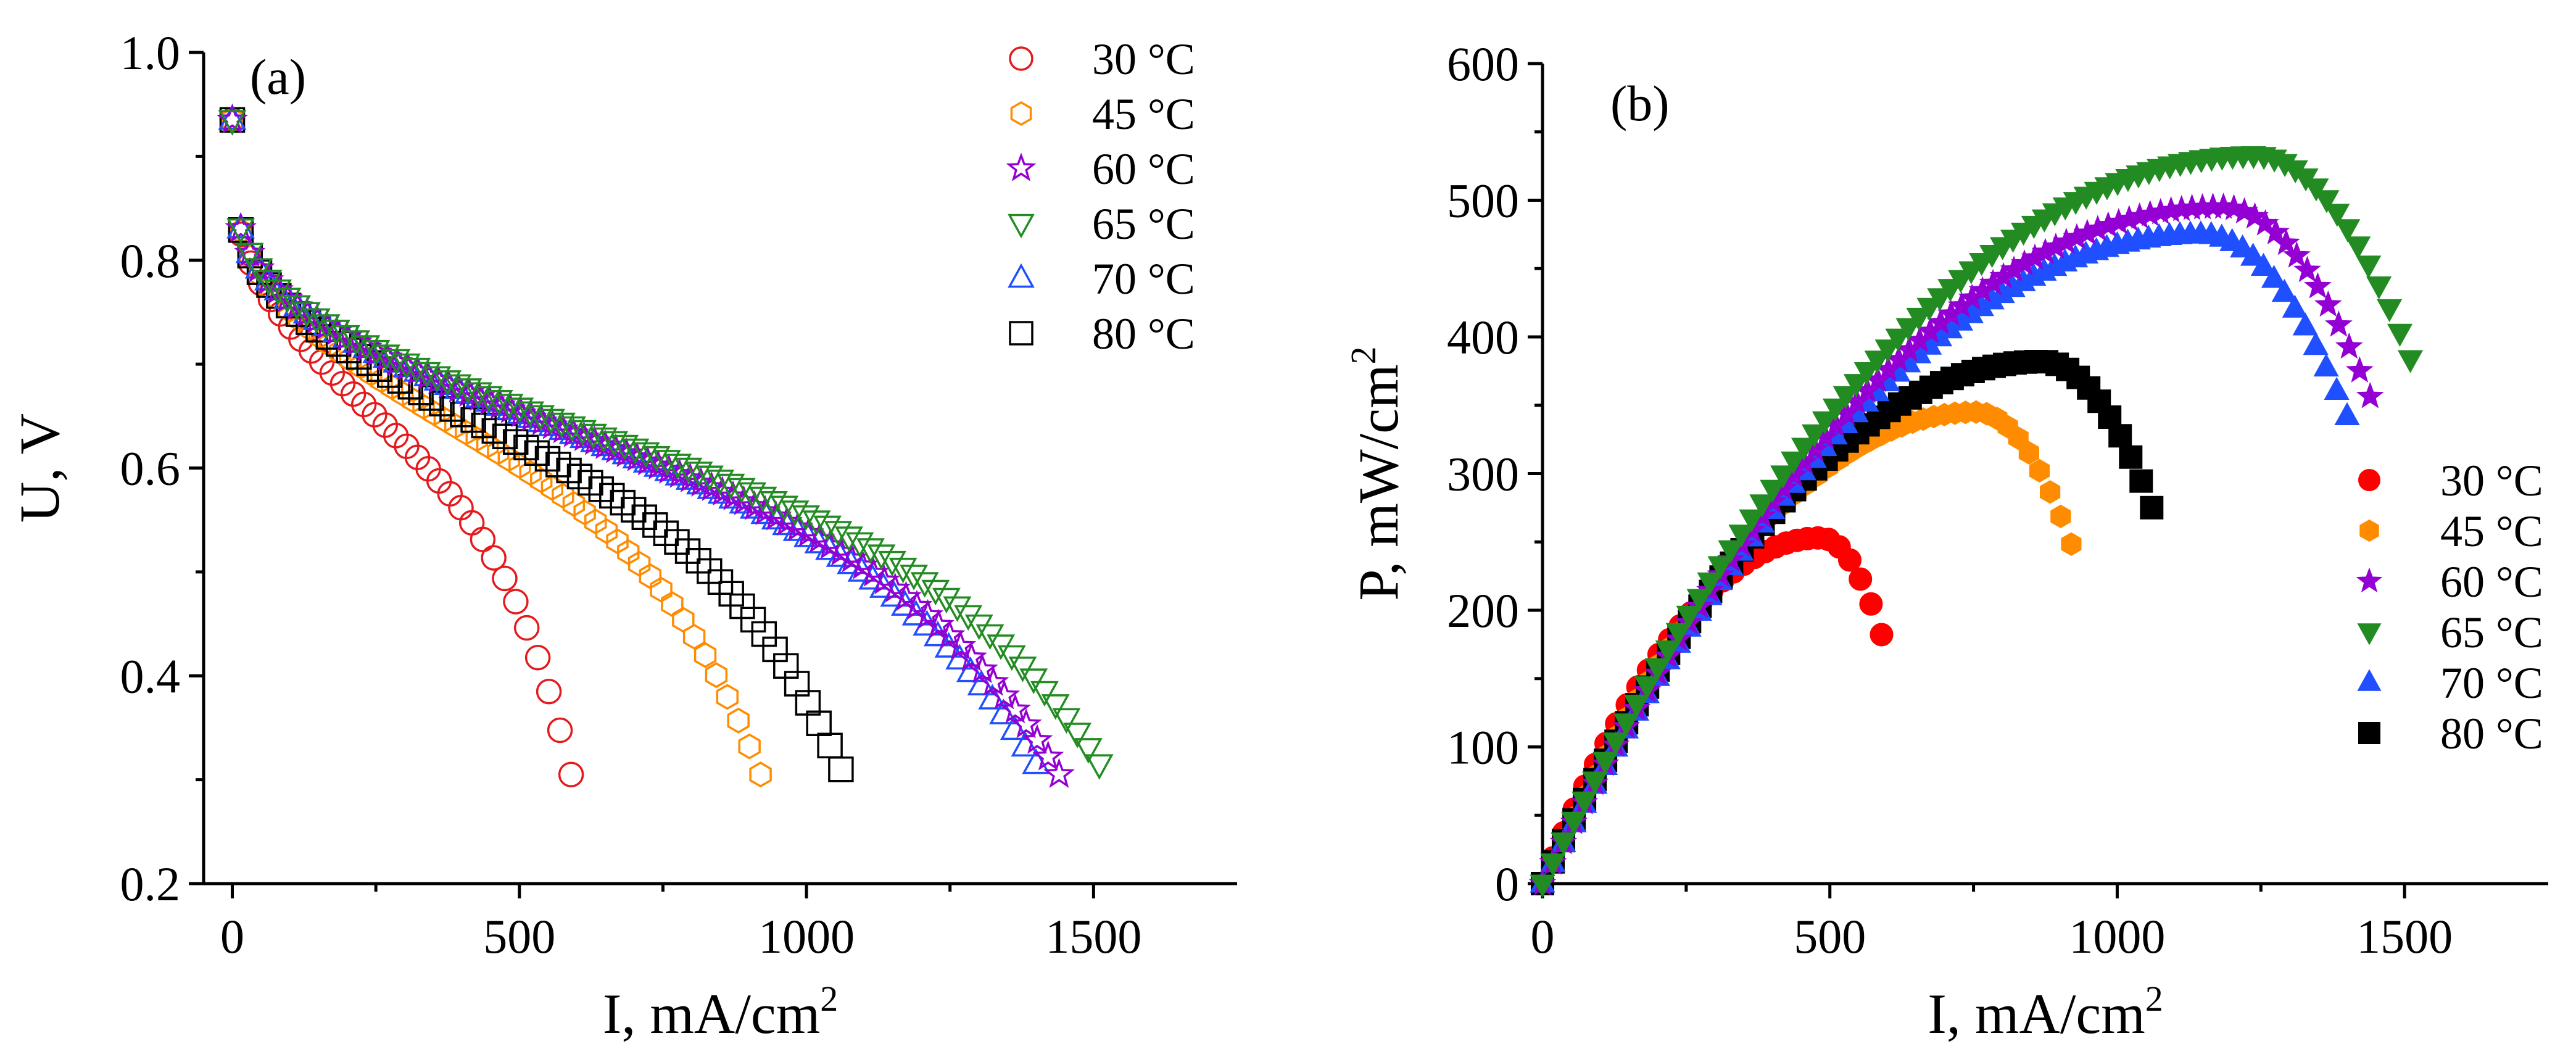 This screenshot has width=2576, height=1057. I want to click on y-tick-label: 0.2, so click(150, 884).